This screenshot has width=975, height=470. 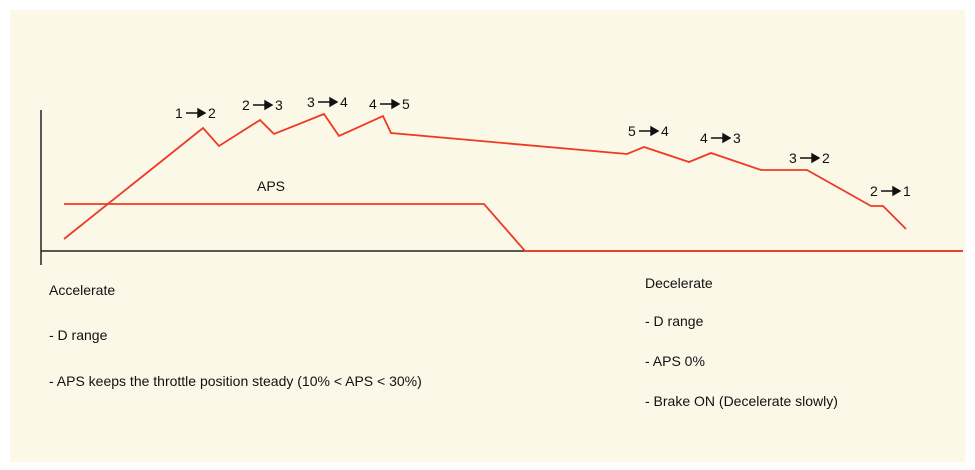 I want to click on shift-to-gear: 1, so click(x=907, y=191).